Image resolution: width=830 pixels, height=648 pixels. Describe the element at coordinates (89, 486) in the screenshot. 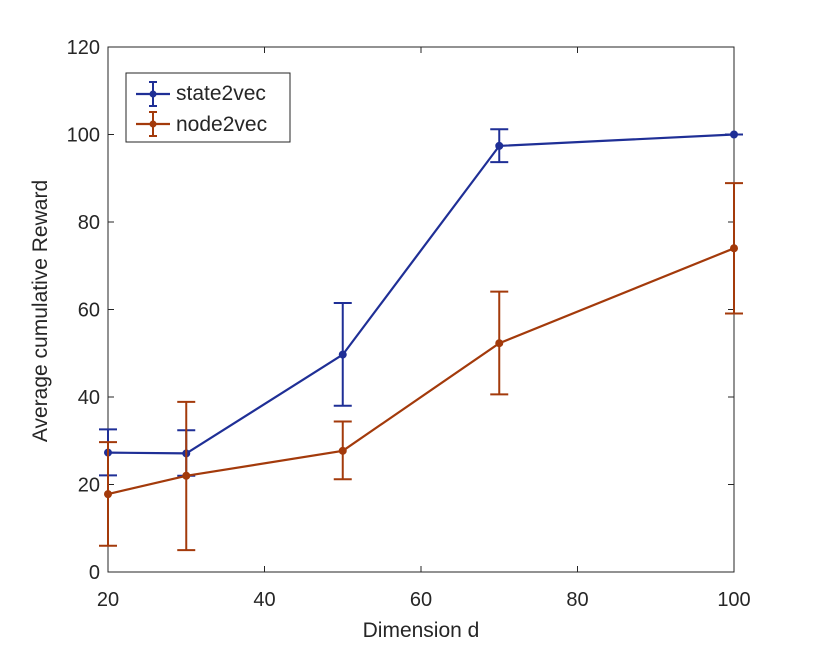

I see `y-tick-label: 20` at that location.